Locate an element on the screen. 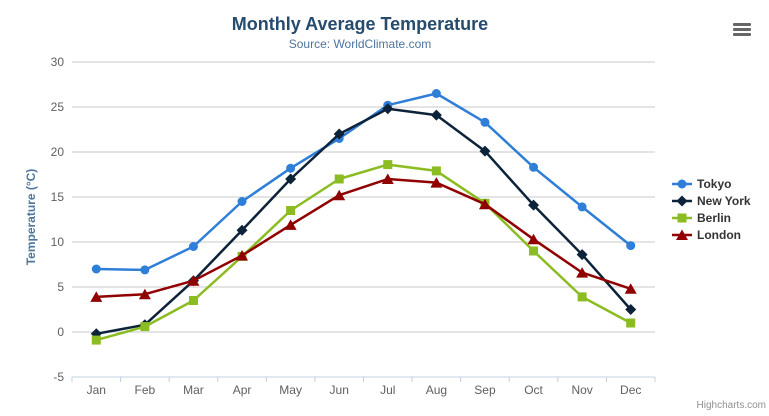  legend-label: Berlin is located at coordinates (714, 217).